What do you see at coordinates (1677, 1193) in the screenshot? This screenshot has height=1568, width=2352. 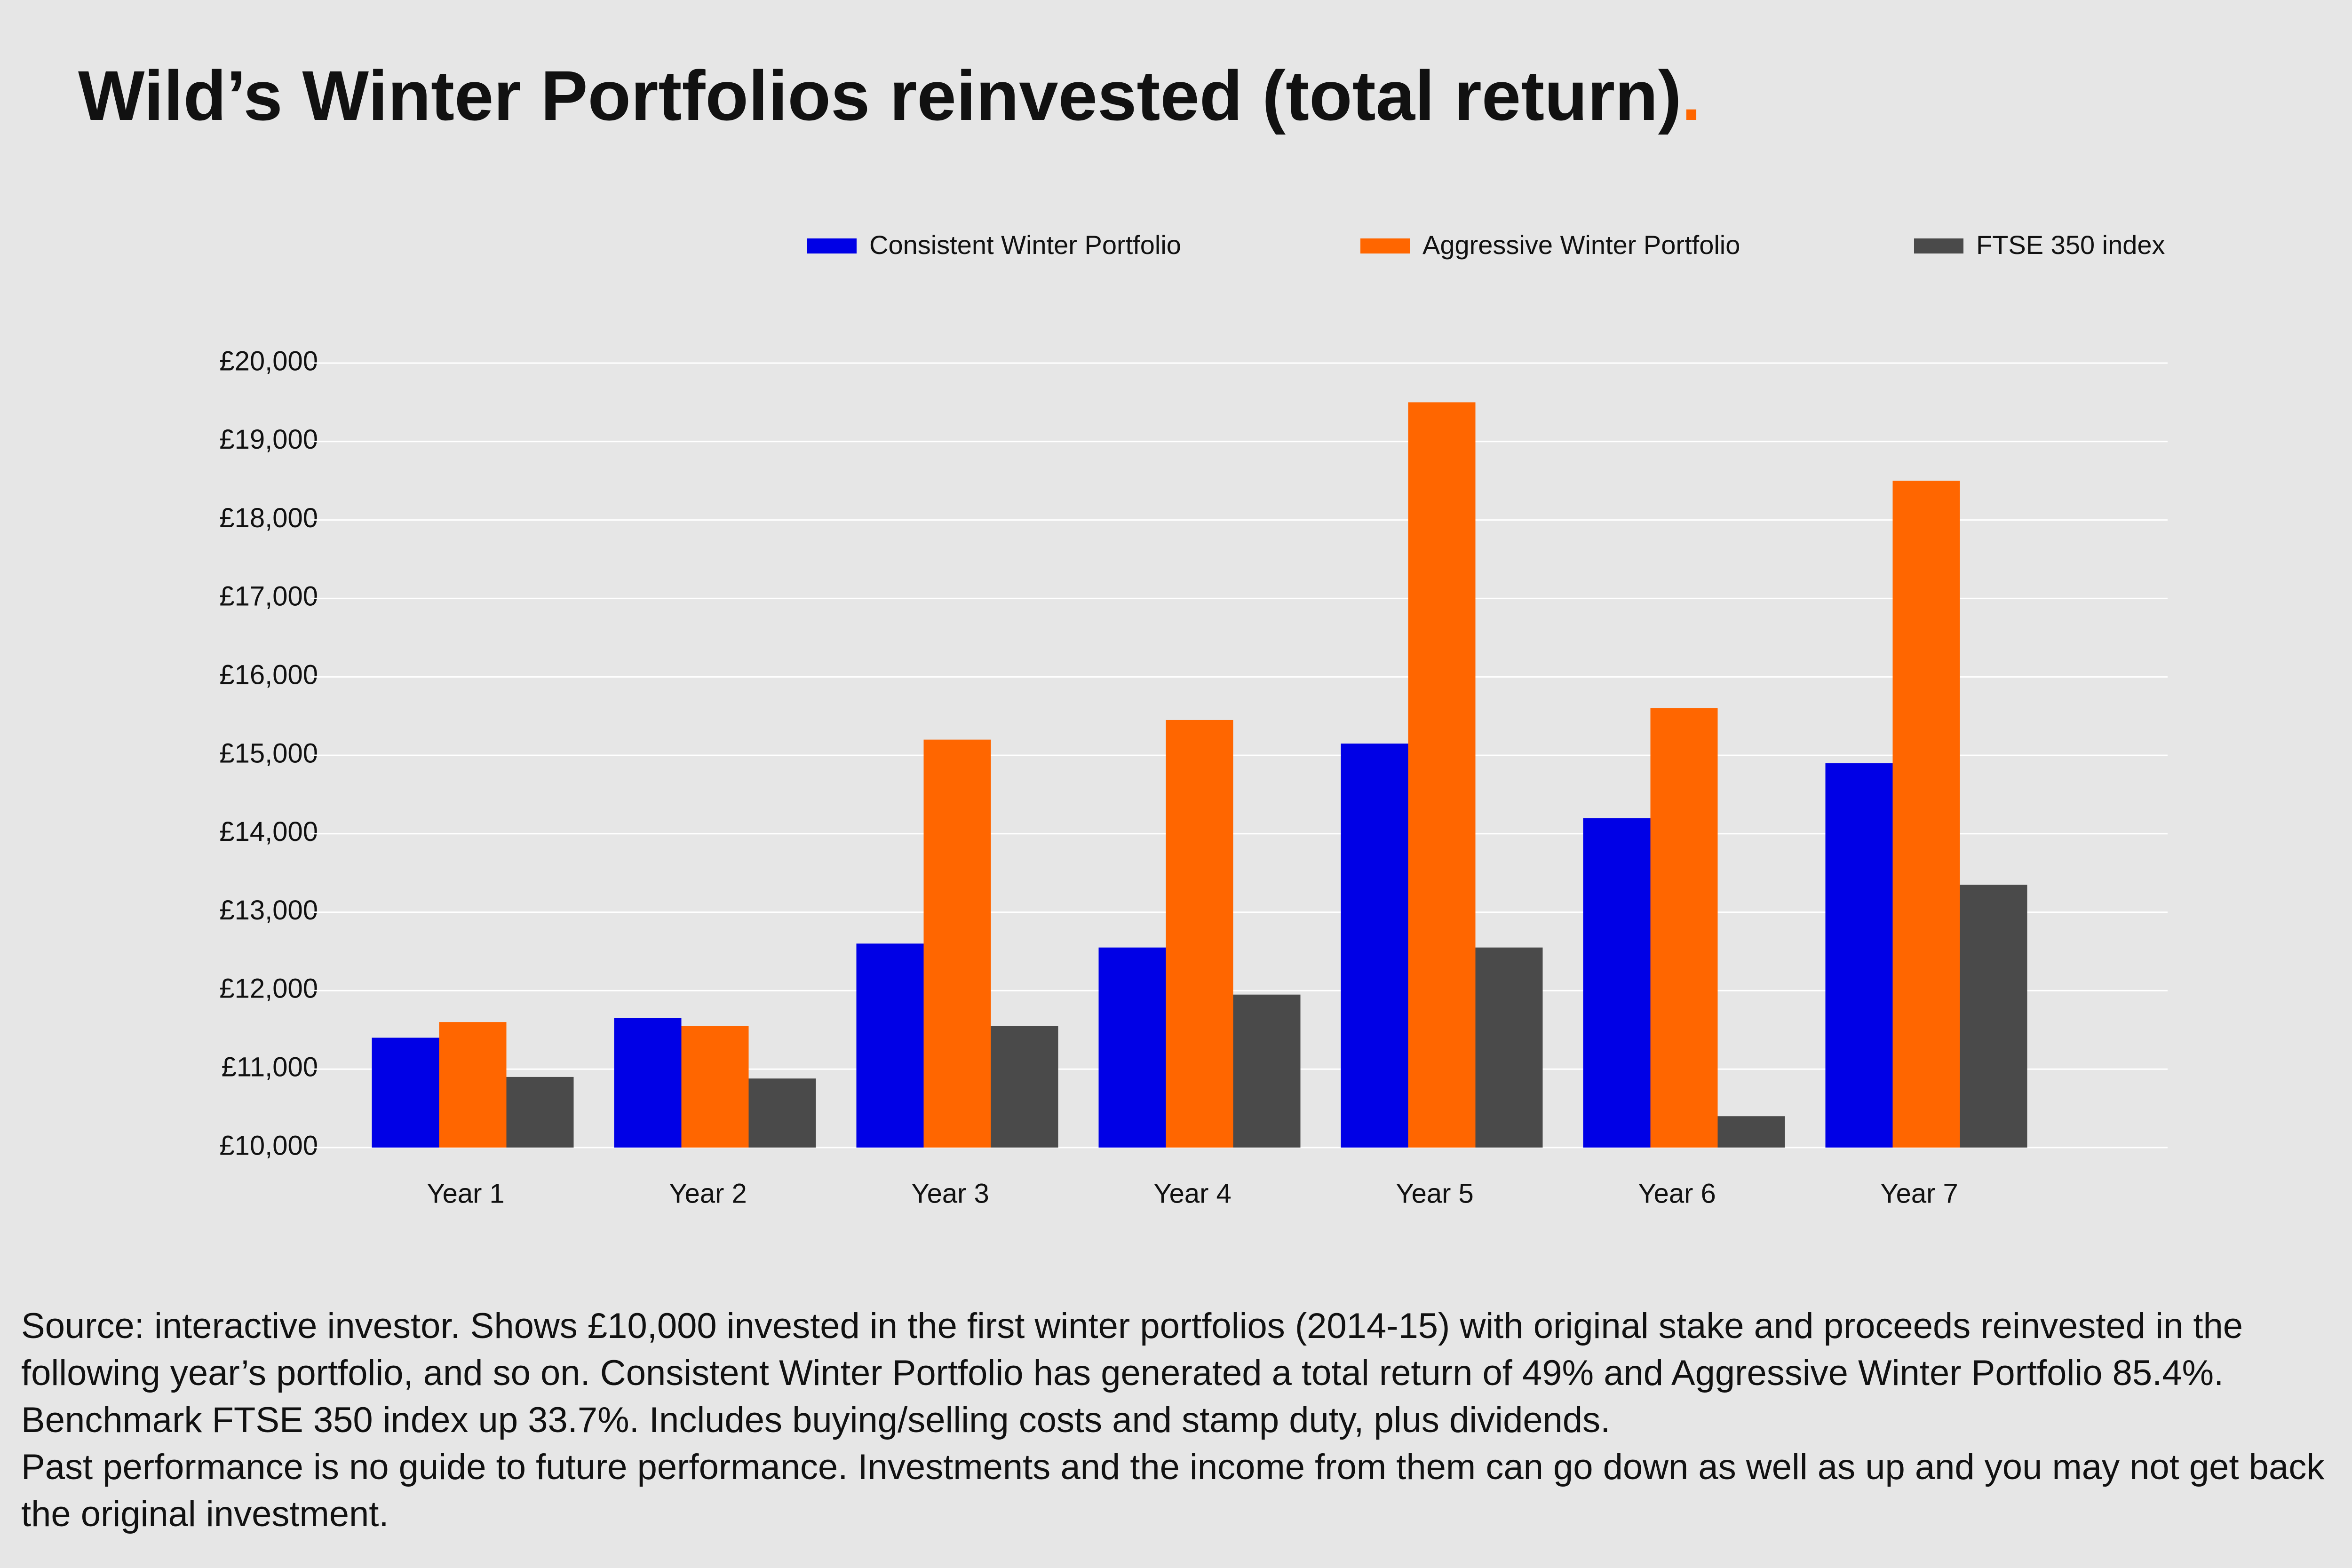 I see `x-tick-label: Year 6` at bounding box center [1677, 1193].